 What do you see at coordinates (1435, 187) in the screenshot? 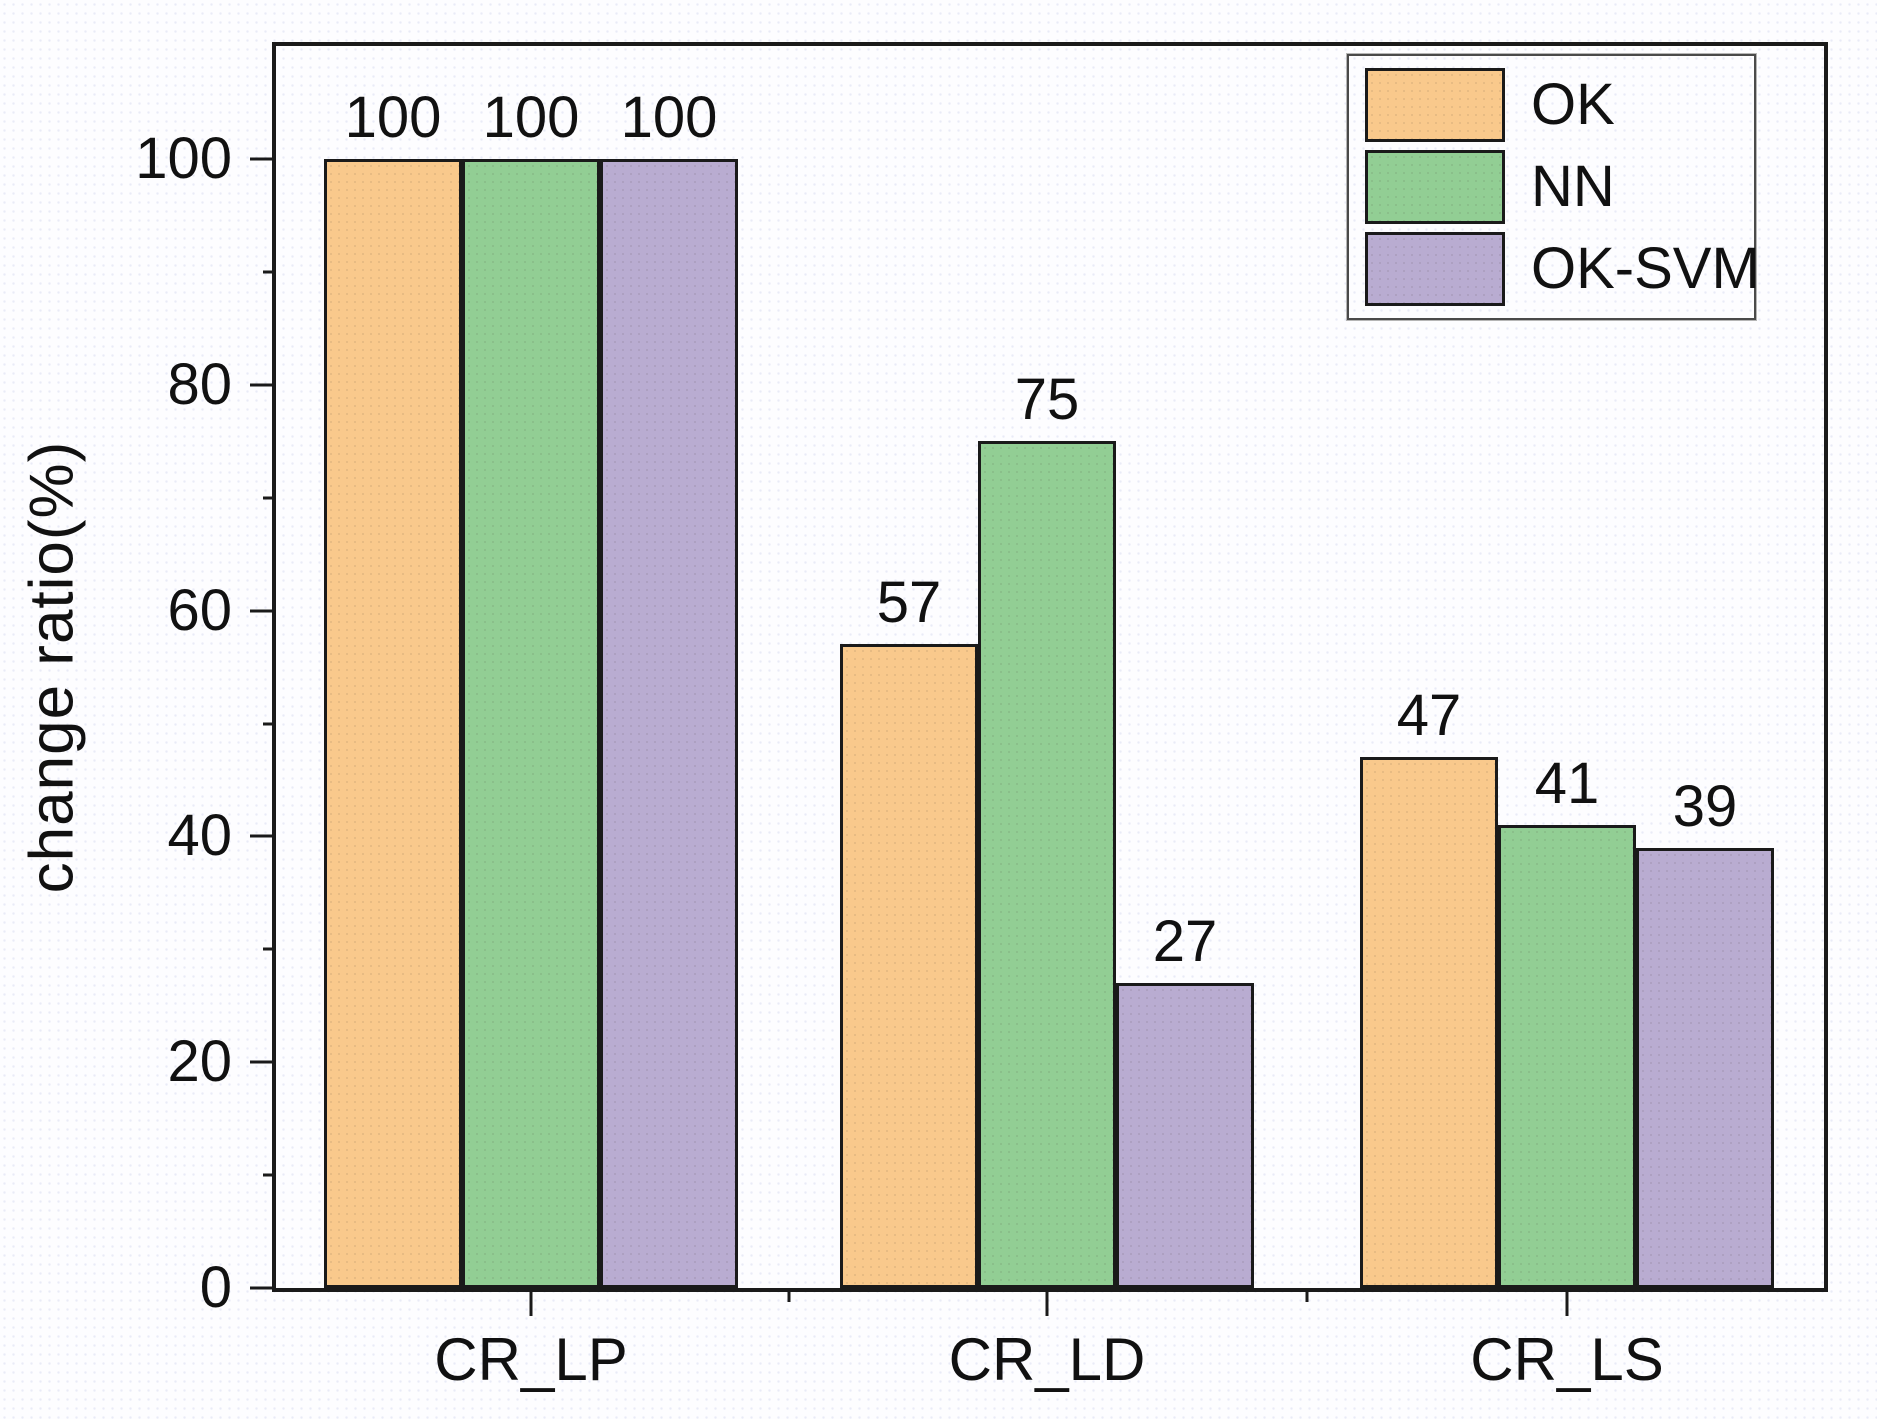
I see `legend-swatch-NN` at bounding box center [1435, 187].